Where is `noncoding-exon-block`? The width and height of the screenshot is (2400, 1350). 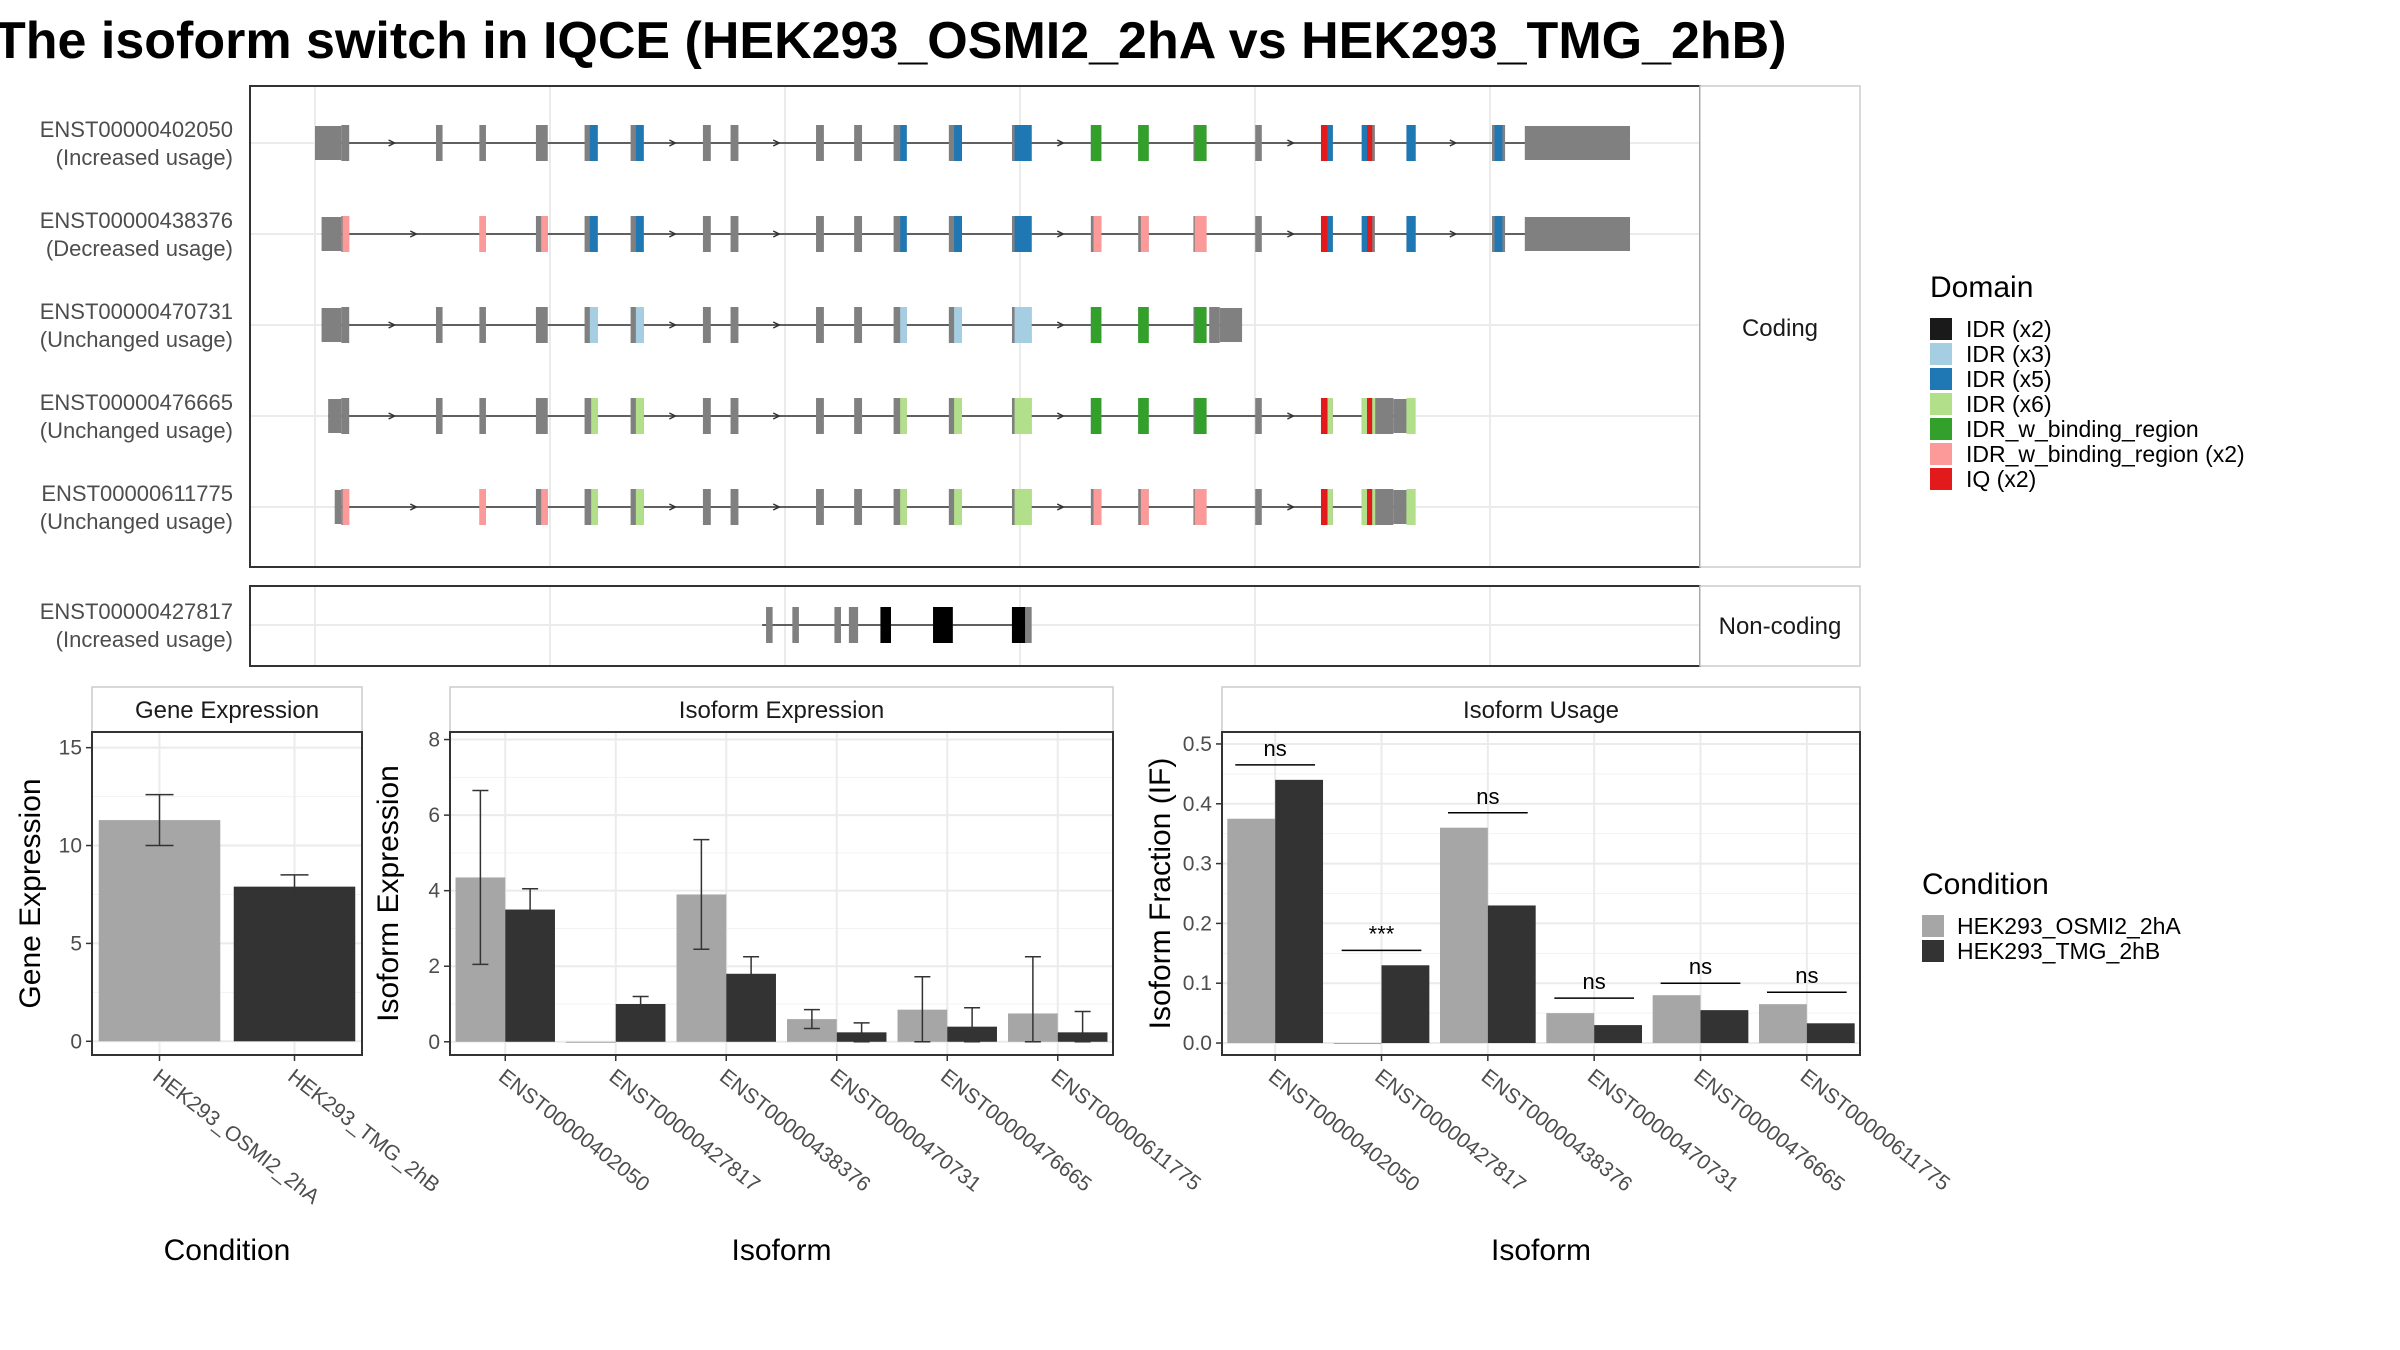
noncoding-exon-block is located at coordinates (1018, 625).